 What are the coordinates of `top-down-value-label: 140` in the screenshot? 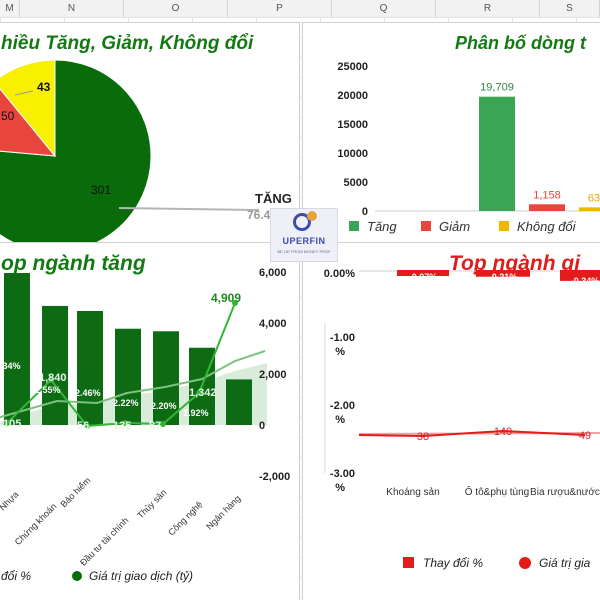 It's located at (503, 432).